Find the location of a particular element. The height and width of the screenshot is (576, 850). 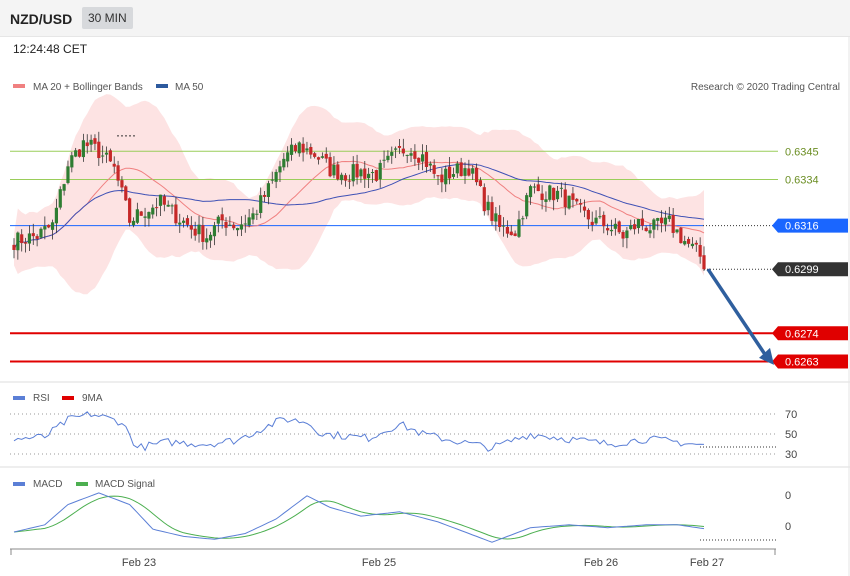

x-tick-label: Feb 23 is located at coordinates (139, 563).